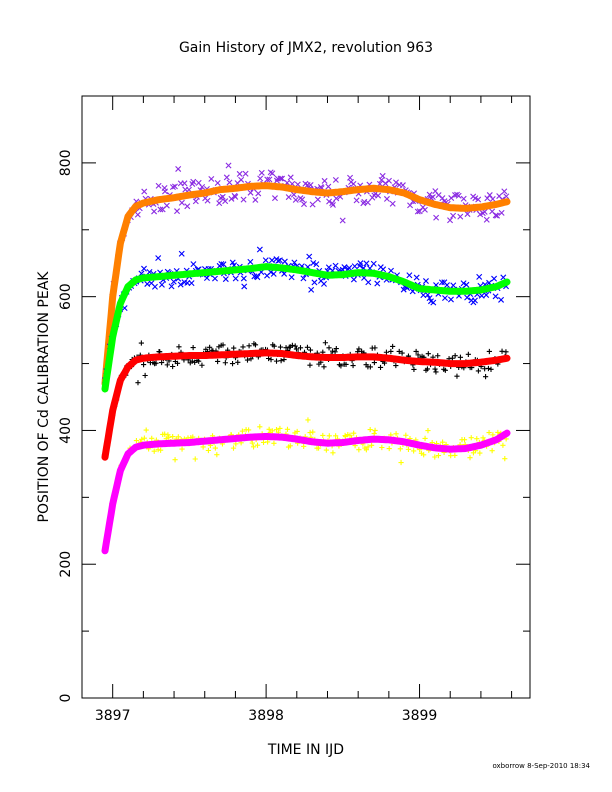  What do you see at coordinates (113, 716) in the screenshot?
I see `x-tick-label: 3897` at bounding box center [113, 716].